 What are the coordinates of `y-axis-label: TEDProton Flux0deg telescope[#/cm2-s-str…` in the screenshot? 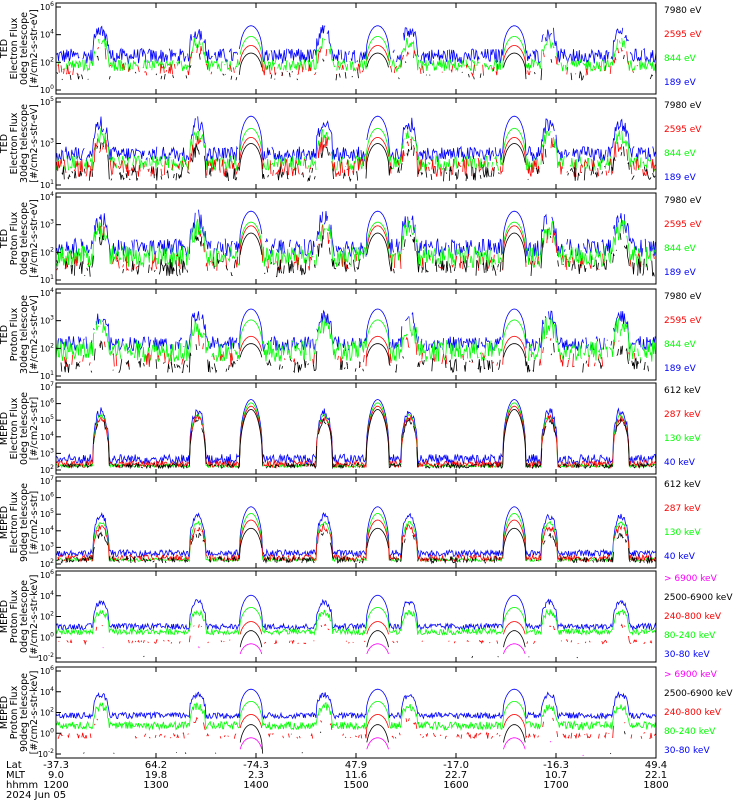 It's located at (20, 238).